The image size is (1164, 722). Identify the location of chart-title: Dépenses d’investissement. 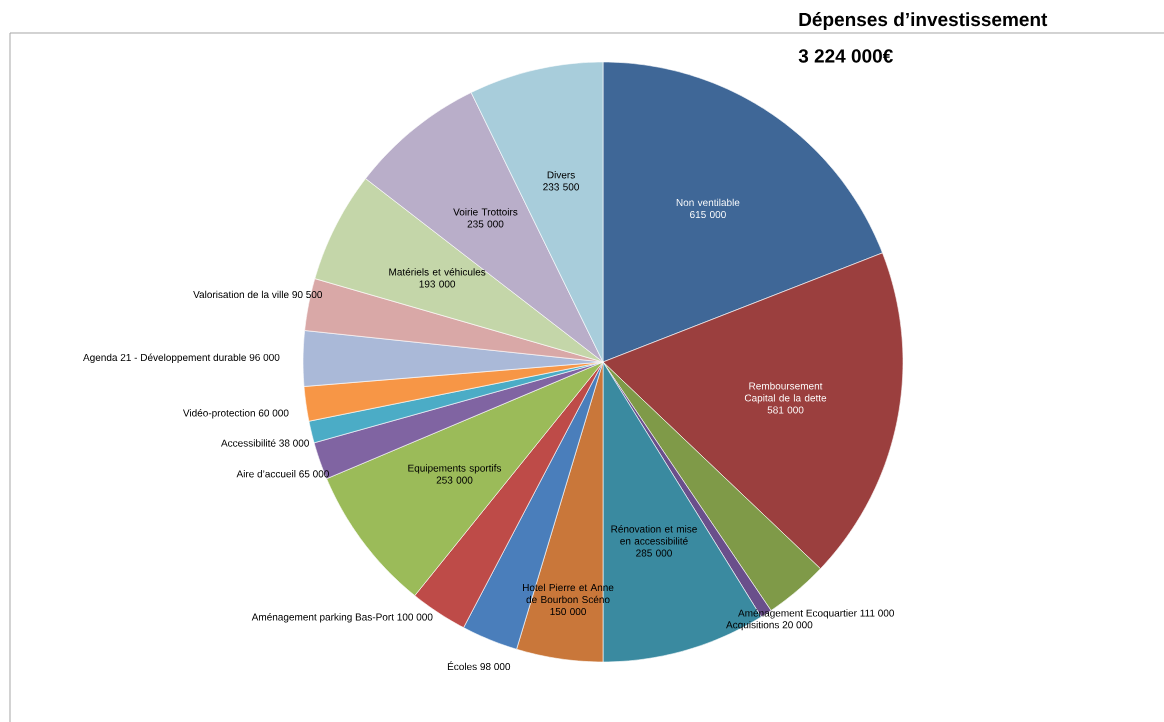
(923, 21).